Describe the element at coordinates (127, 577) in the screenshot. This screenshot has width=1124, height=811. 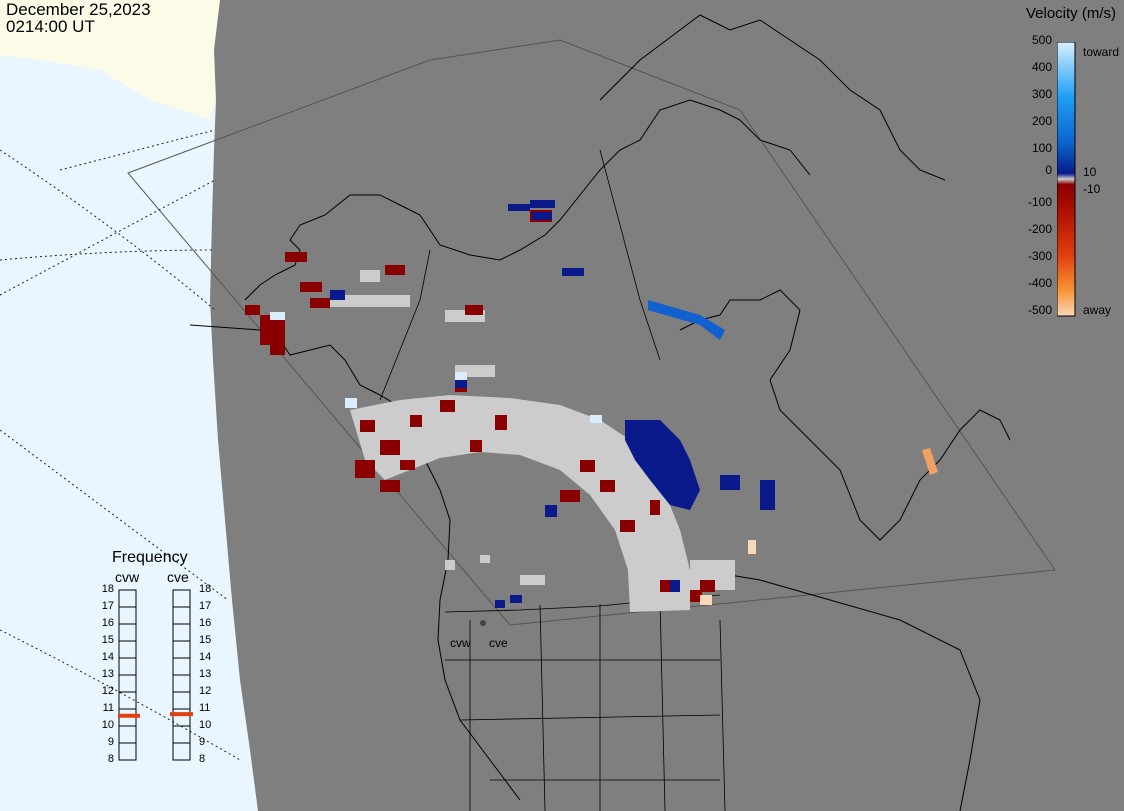
I see `freq-radar-label-cvw: cvw` at that location.